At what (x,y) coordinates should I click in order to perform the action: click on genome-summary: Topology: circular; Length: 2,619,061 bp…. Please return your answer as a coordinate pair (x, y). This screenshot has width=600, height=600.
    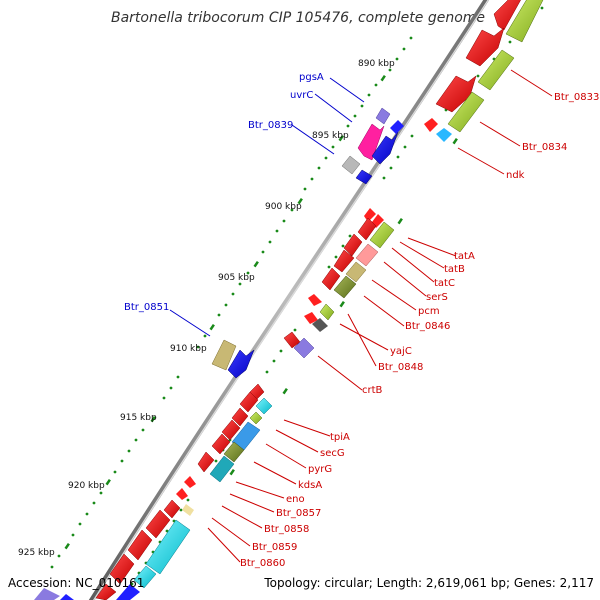
    Looking at the image, I should click on (429, 583).